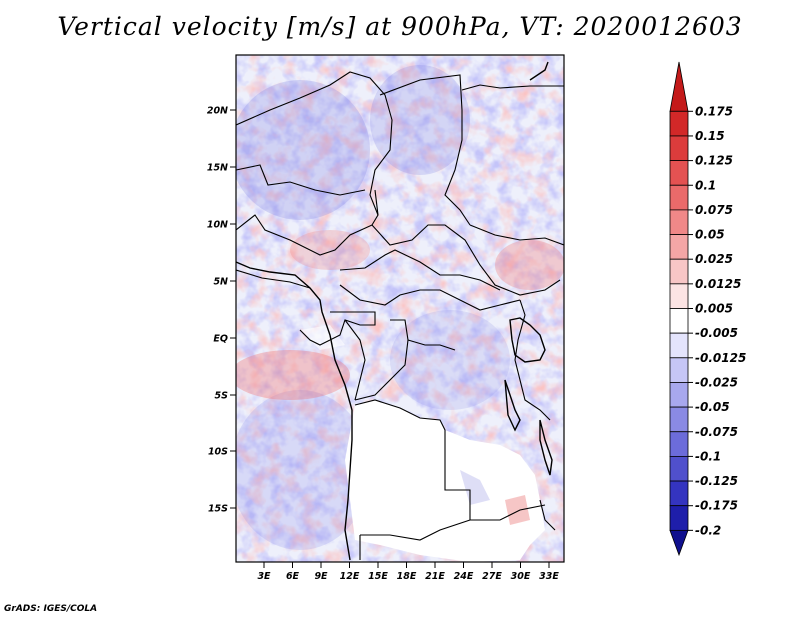  I want to click on colorbar-label: 0.0125, so click(718, 284).